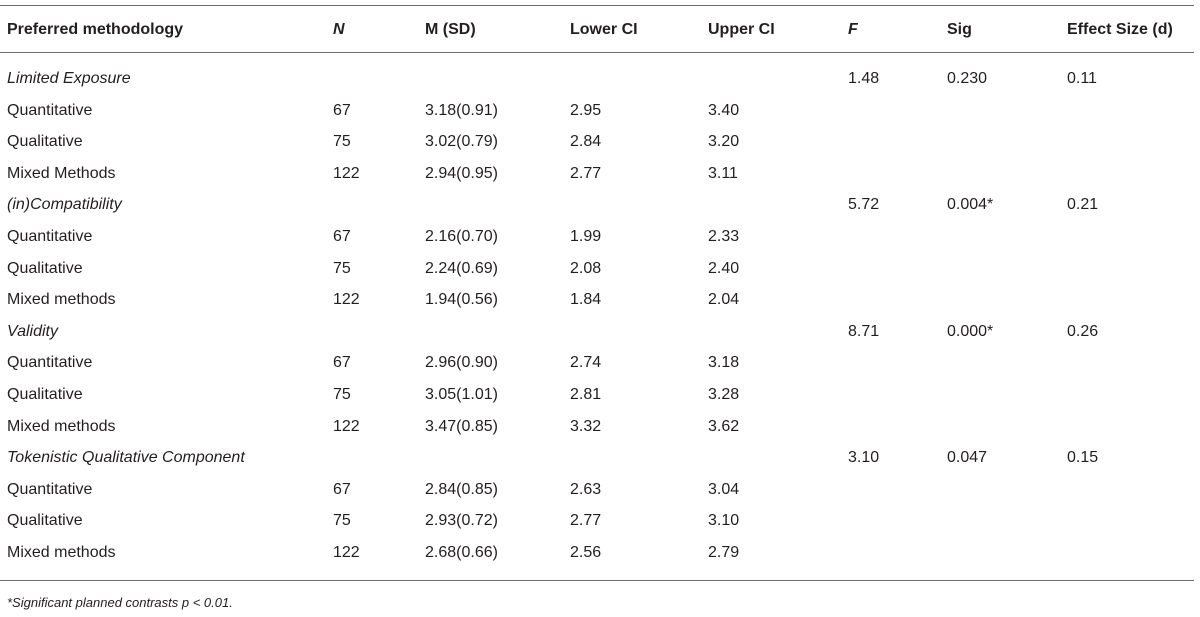  What do you see at coordinates (461, 363) in the screenshot?
I see `table-cell: 2.96(0.90)` at bounding box center [461, 363].